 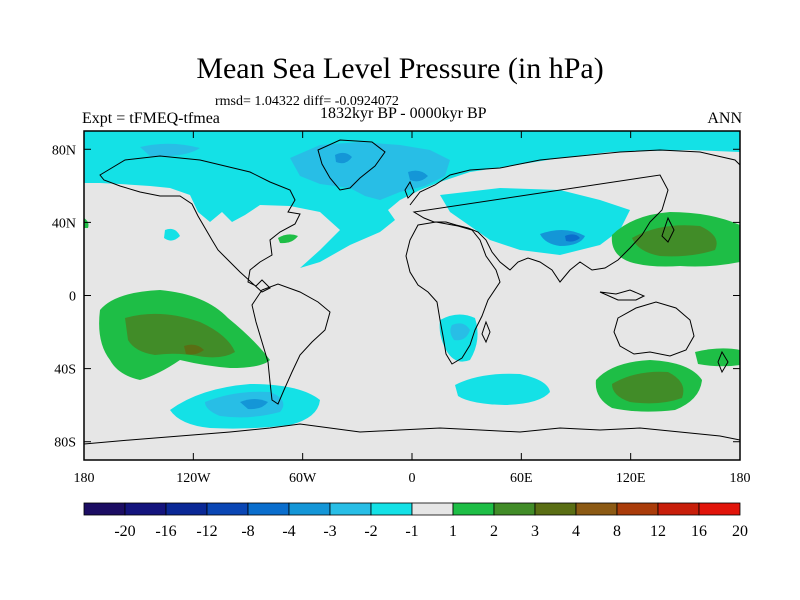 What do you see at coordinates (303, 478) in the screenshot?
I see `lon-tick-label: 60W` at bounding box center [303, 478].